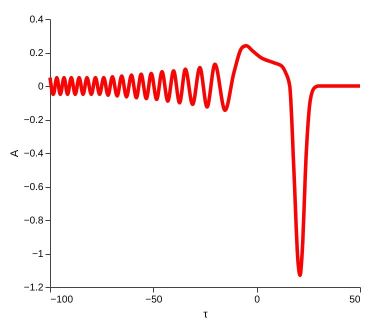 The height and width of the screenshot is (327, 382). What do you see at coordinates (34, 154) in the screenshot?
I see `y-tick-label: −0.4` at bounding box center [34, 154].